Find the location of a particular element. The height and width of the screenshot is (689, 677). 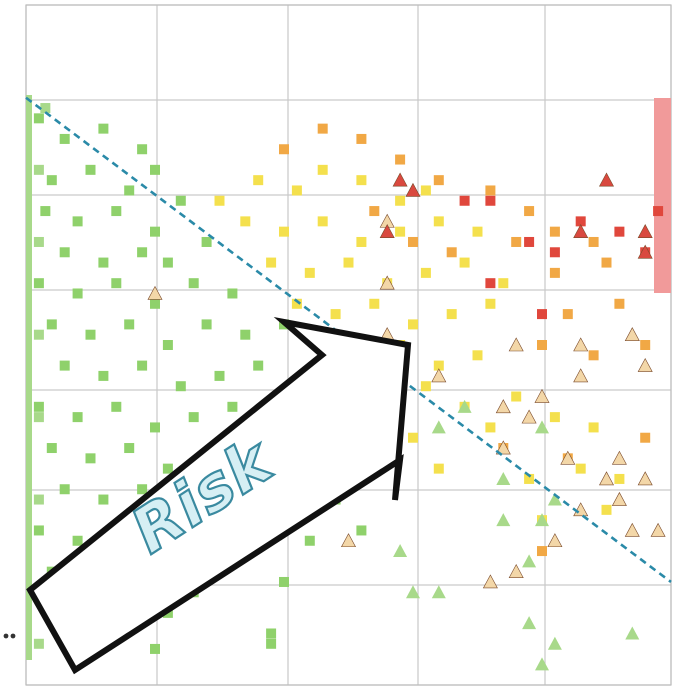

red-risk-band is located at coordinates (662, 195).